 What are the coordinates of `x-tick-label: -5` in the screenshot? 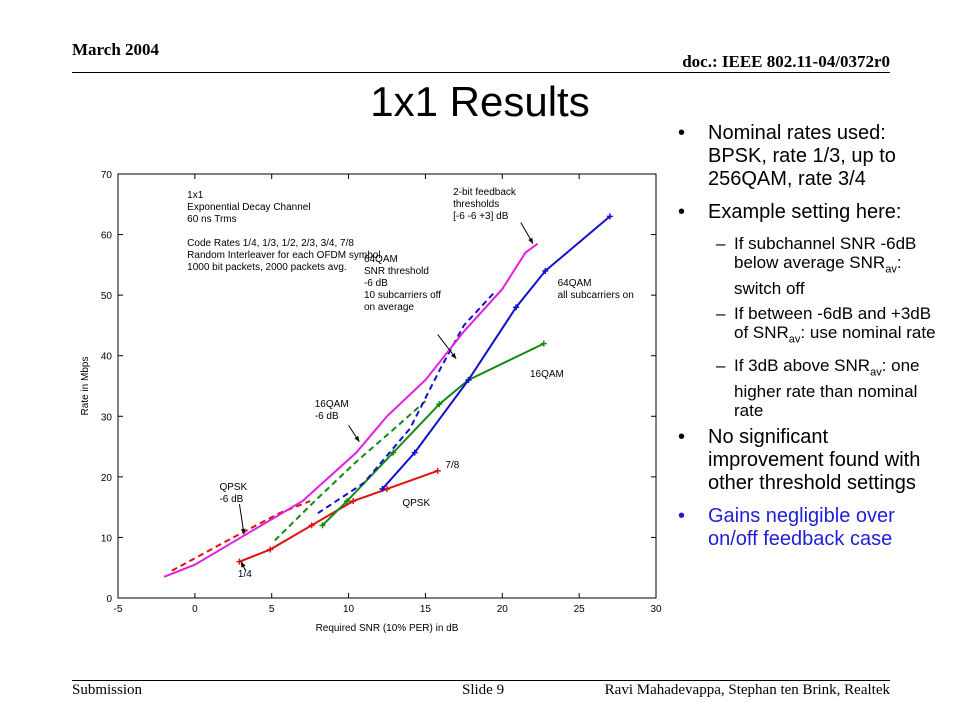 It's located at (118, 609).